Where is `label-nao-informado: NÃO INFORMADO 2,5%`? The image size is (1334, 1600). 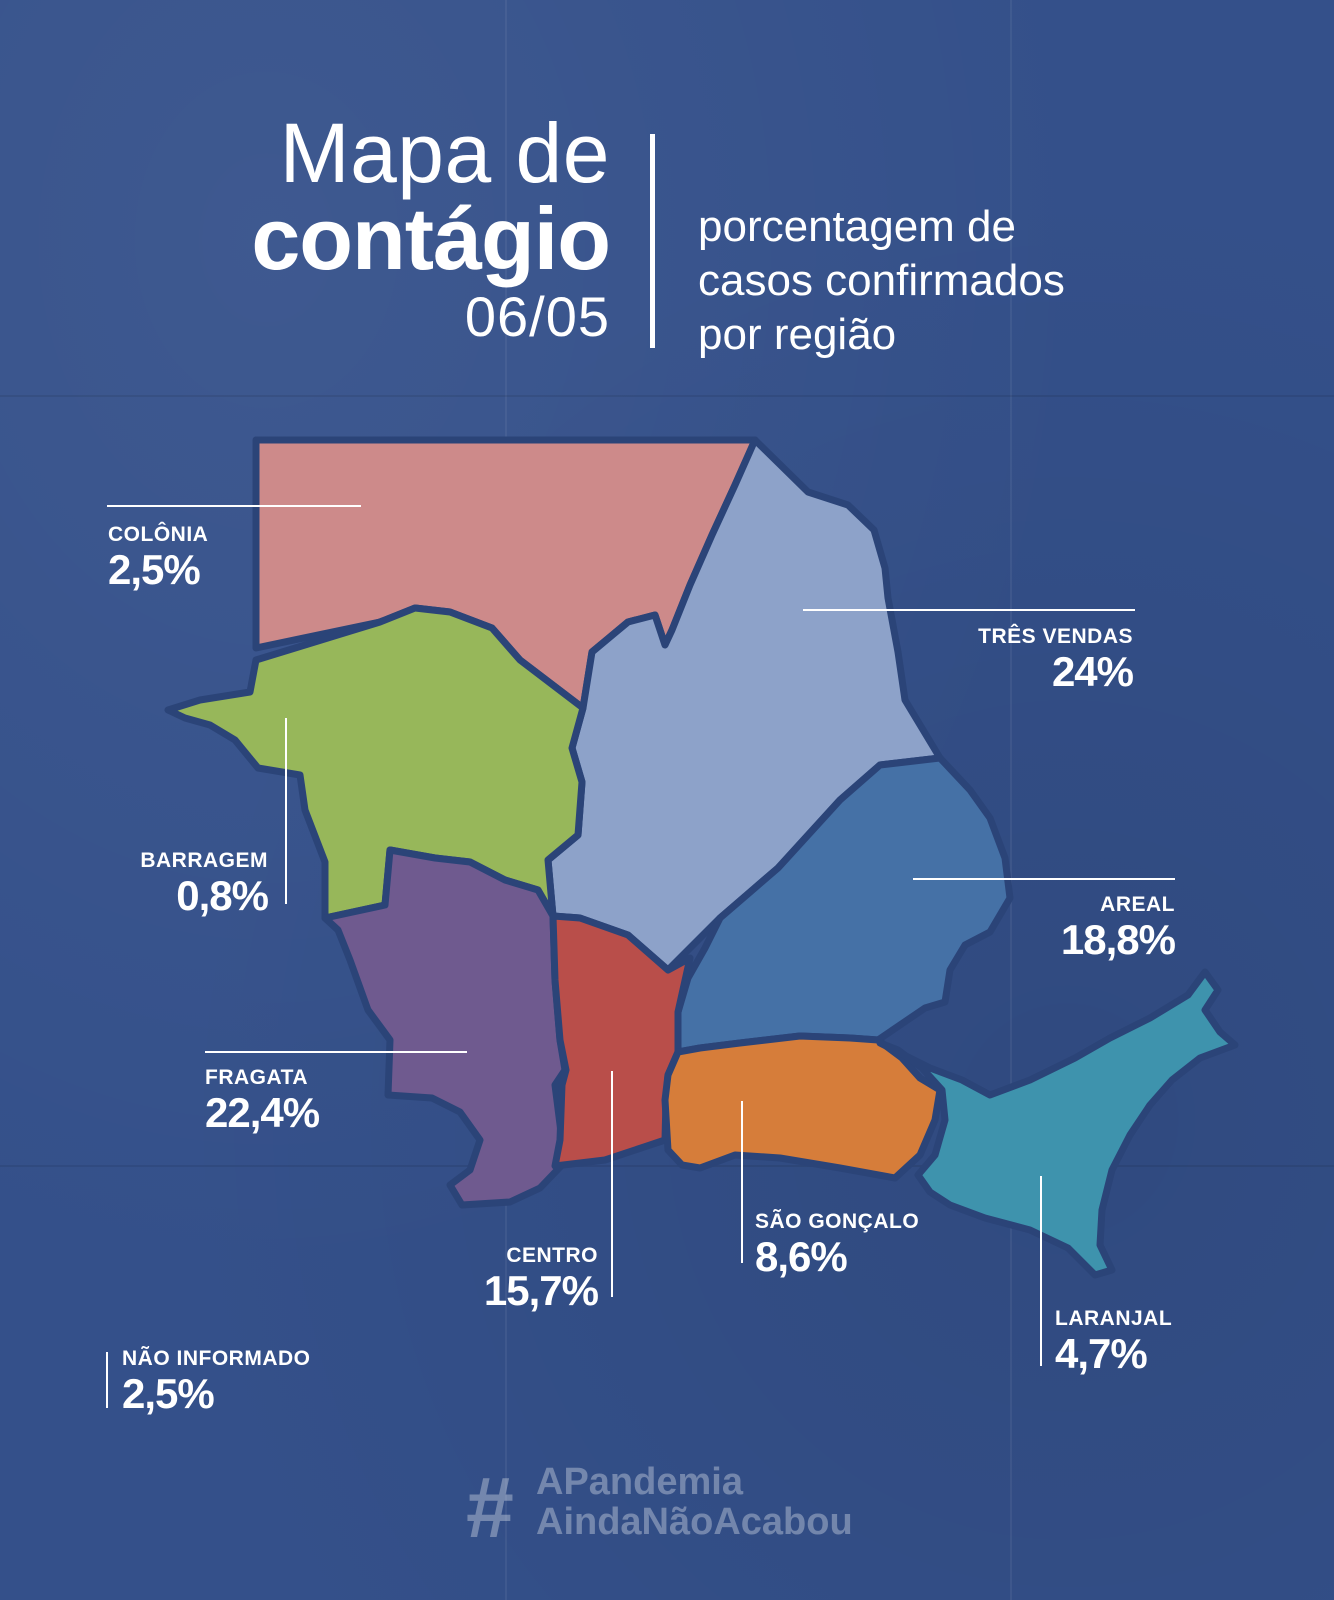 label-nao-informado: NÃO INFORMADO 2,5% is located at coordinates (216, 1381).